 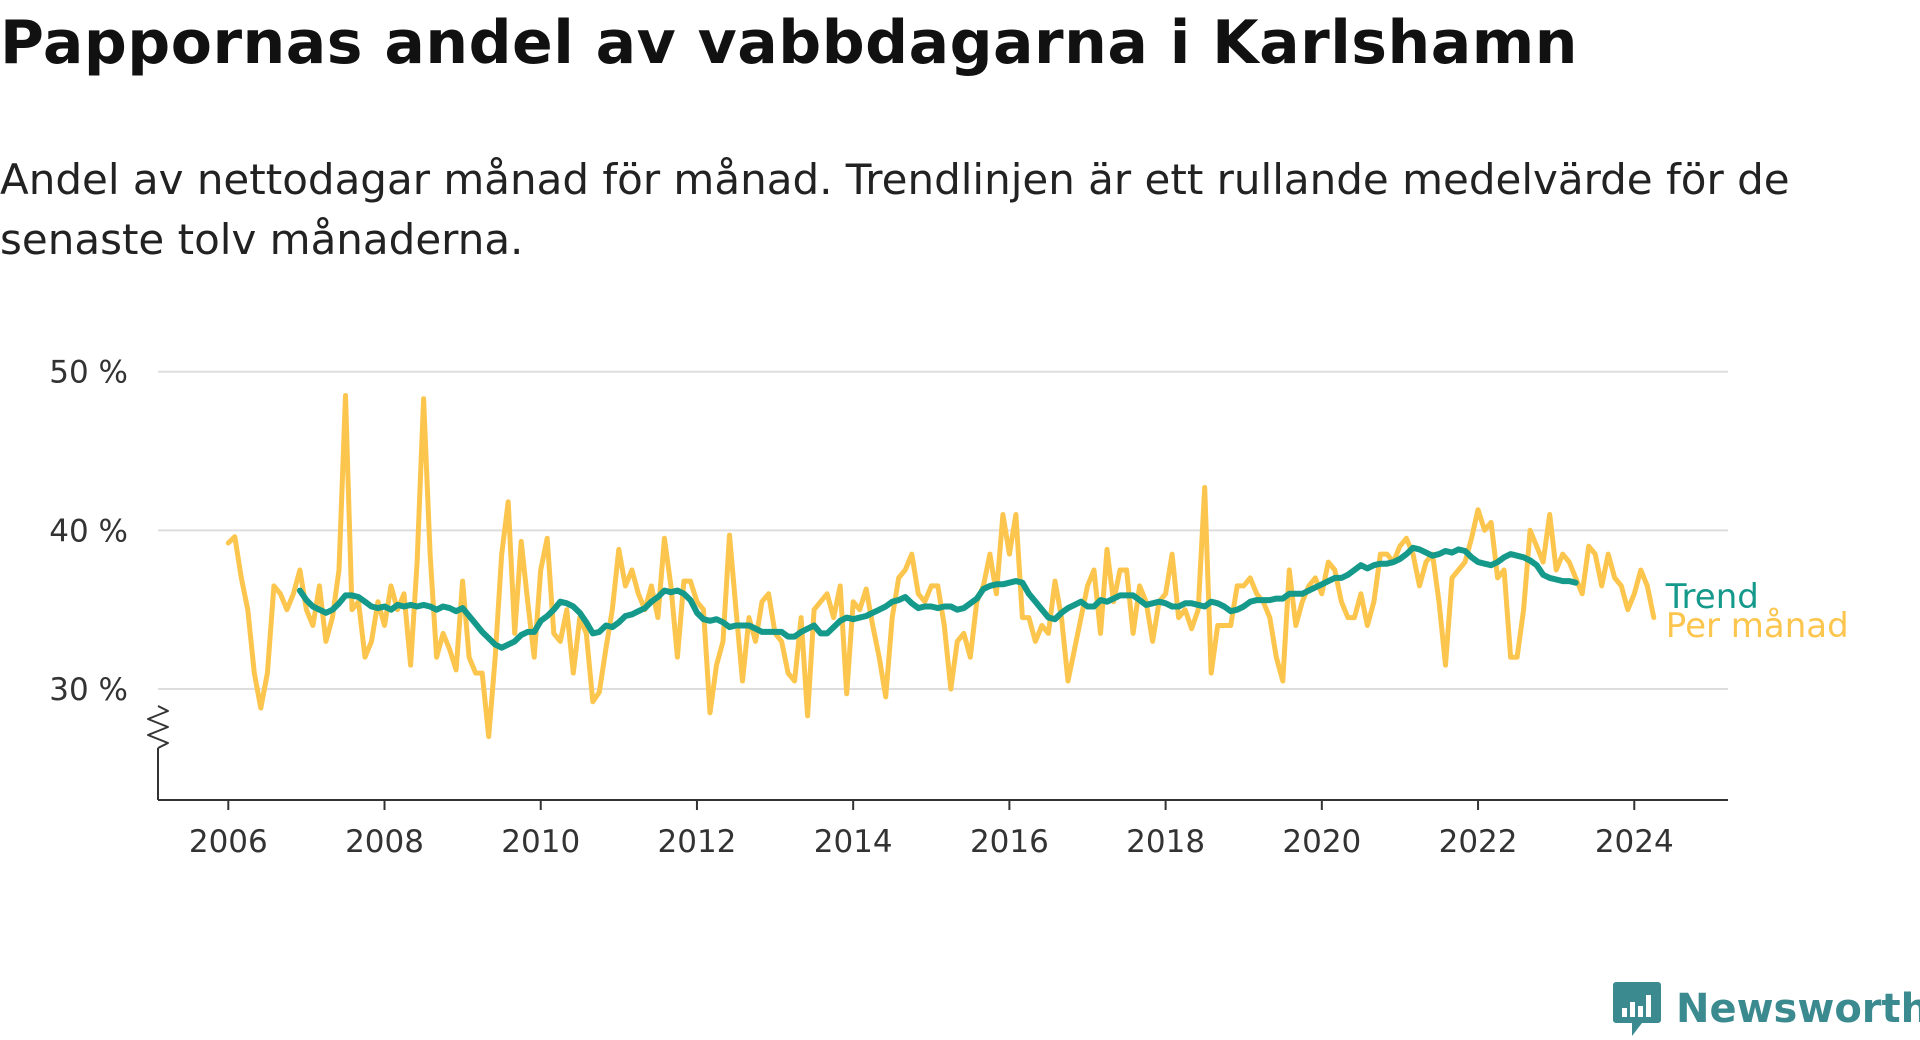 What do you see at coordinates (853, 842) in the screenshot?
I see `x-tick-label: 2014` at bounding box center [853, 842].